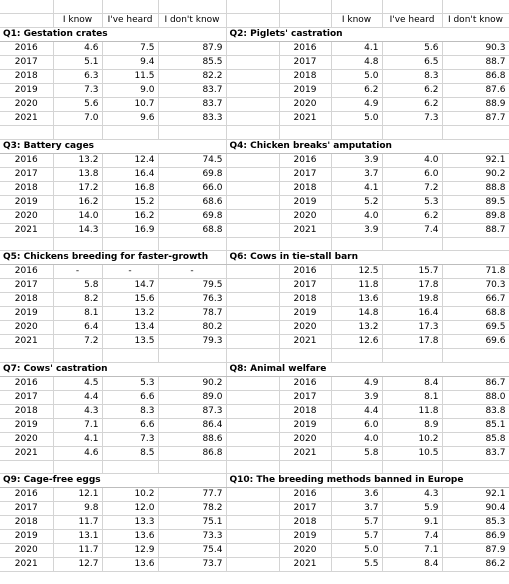 This screenshot has width=509, height=584. Describe the element at coordinates (357, 272) in the screenshot. I see `value-i-know: 12.5` at that location.